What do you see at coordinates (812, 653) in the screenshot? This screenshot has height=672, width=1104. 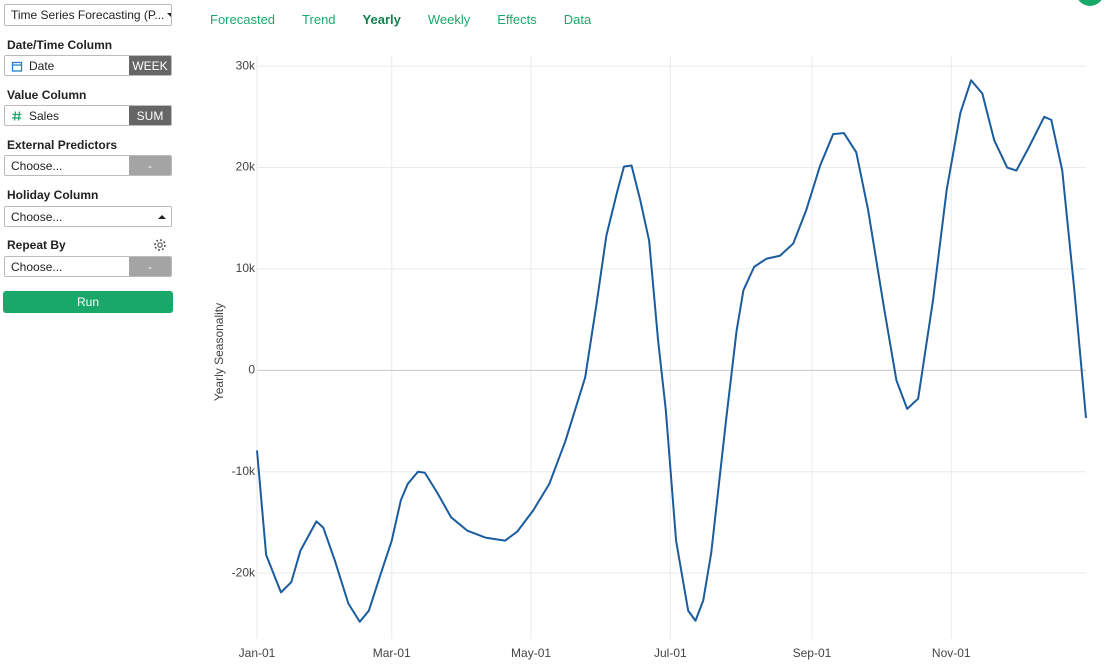 I see `x-tick-label: Sep-01` at bounding box center [812, 653].